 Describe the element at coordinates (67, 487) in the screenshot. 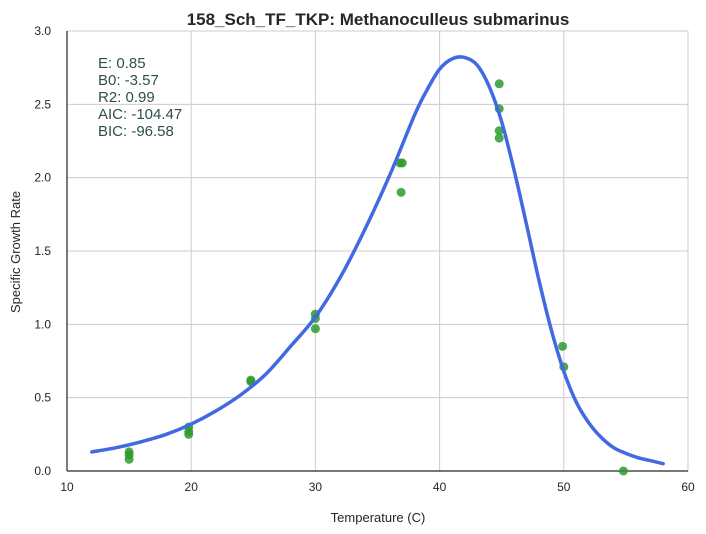

I see `x-tick-label: 10` at that location.